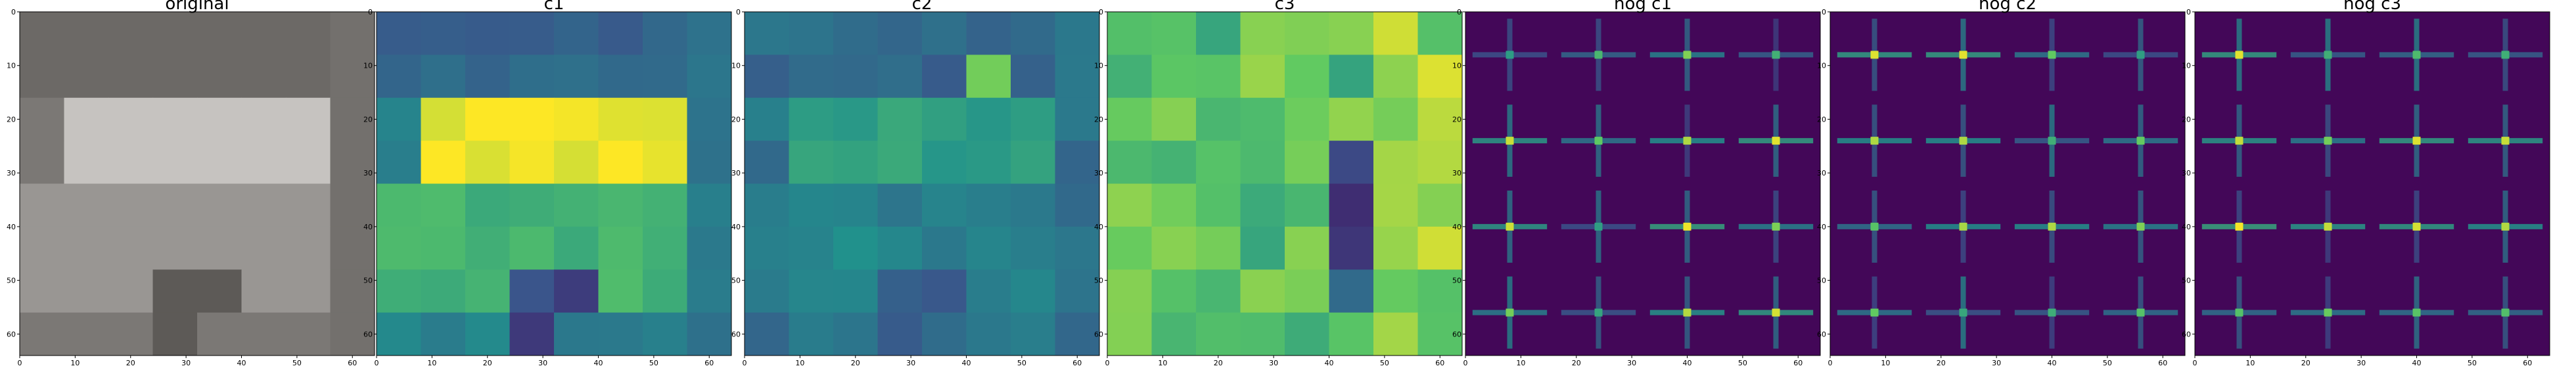 The width and height of the screenshot is (2576, 368). Describe the element at coordinates (2372, 7) in the screenshot. I see `panel-title: hog c3` at that location.